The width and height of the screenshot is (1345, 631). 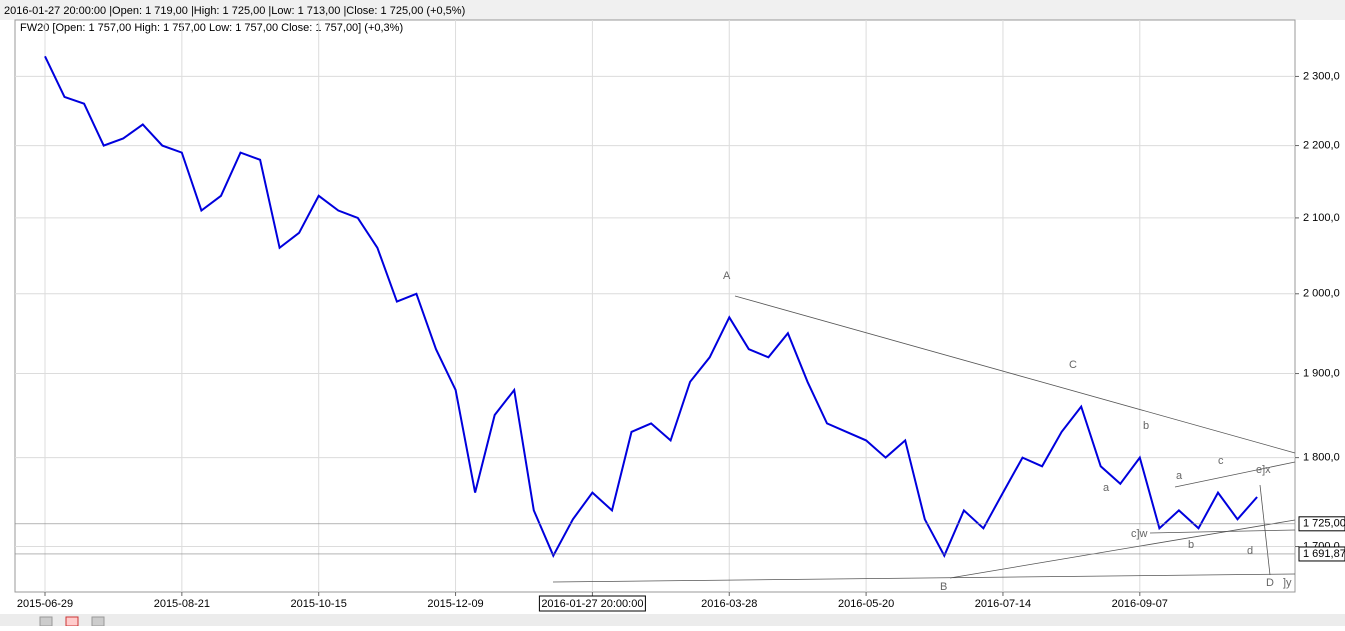 What do you see at coordinates (319, 604) in the screenshot?
I see `x-tick-label: 2015-10-15` at bounding box center [319, 604].